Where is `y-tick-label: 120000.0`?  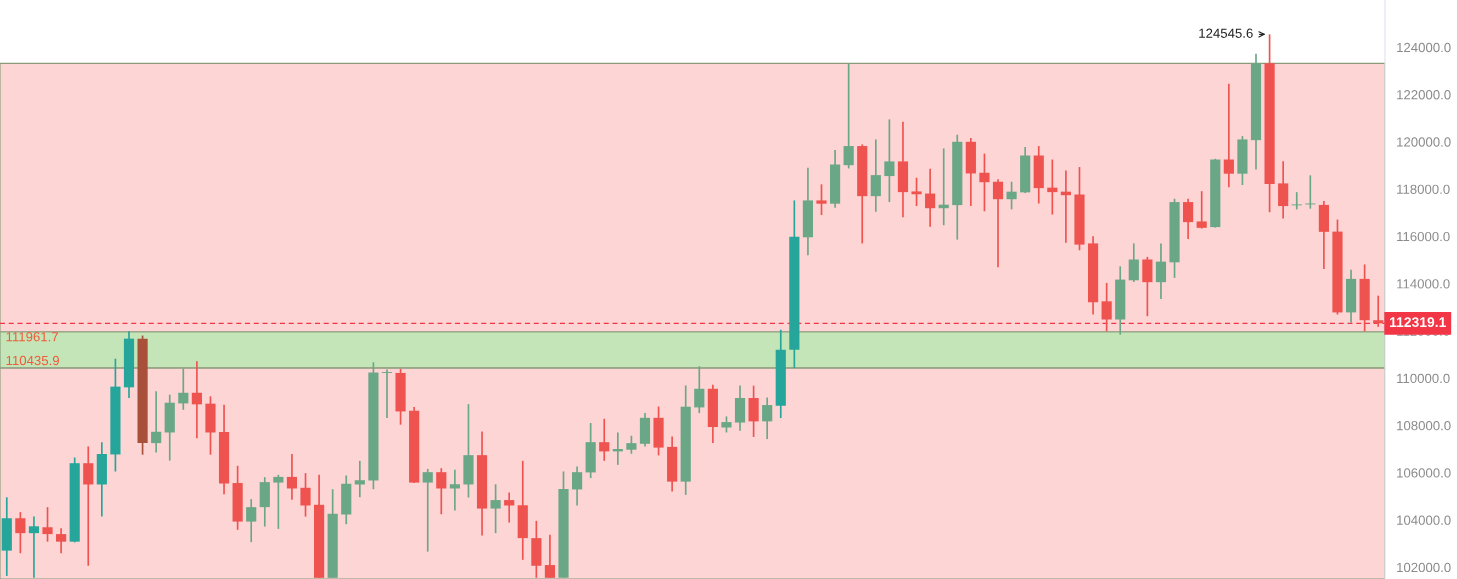
y-tick-label: 120000.0 is located at coordinates (1424, 142).